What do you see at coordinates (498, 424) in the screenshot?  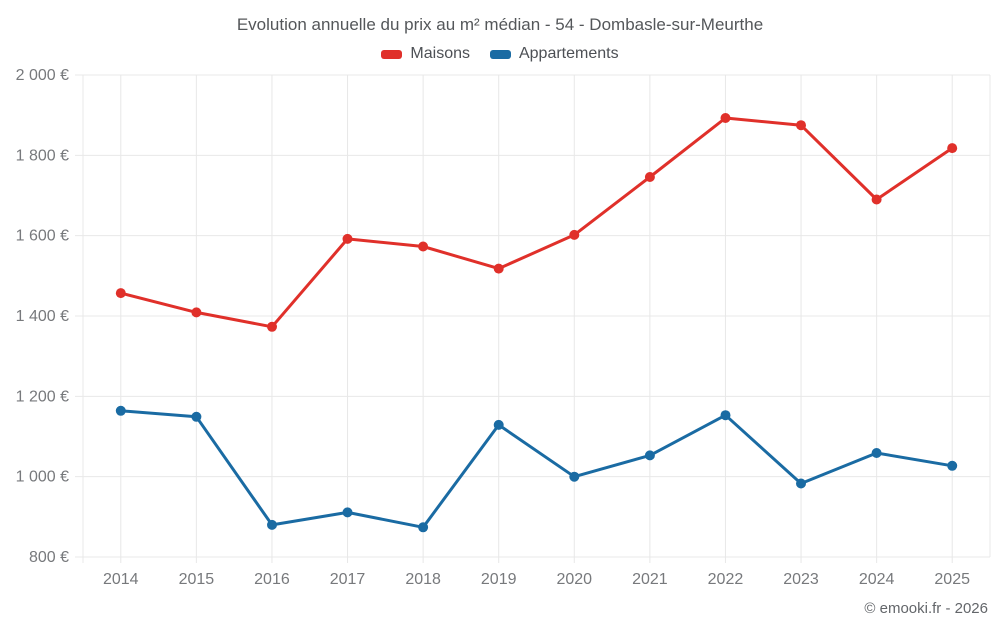 I see `data-point-appartements-2019` at bounding box center [498, 424].